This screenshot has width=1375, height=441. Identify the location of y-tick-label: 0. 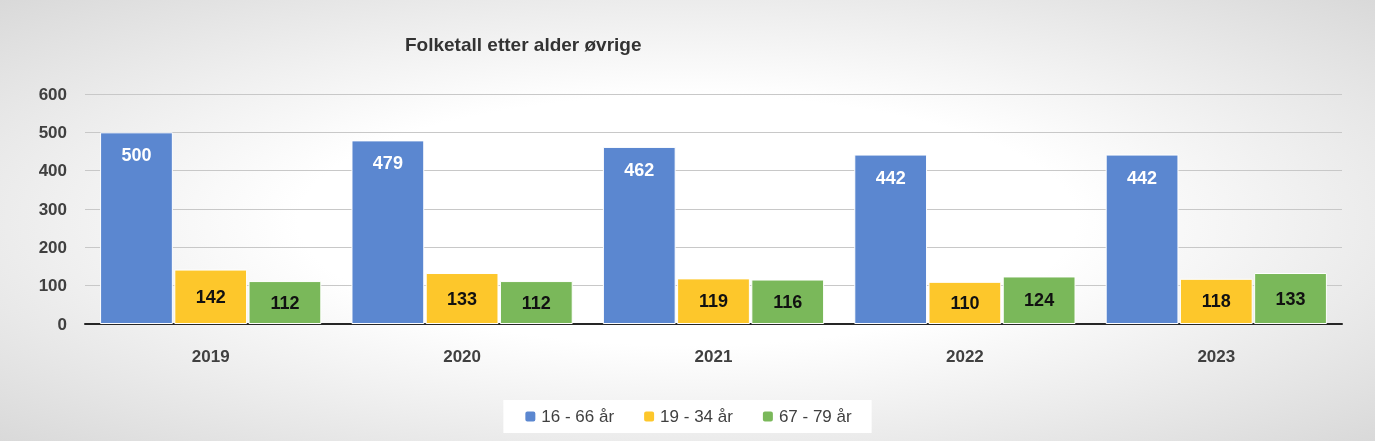
(62, 324).